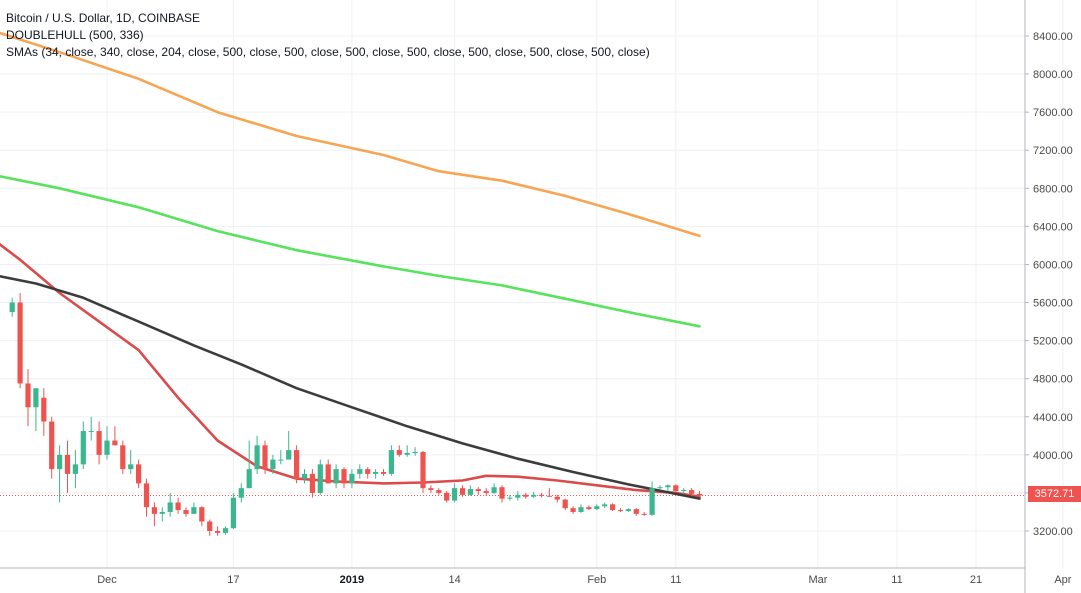 The height and width of the screenshot is (593, 1081). Describe the element at coordinates (352, 580) in the screenshot. I see `x-tick-label: 2019` at that location.